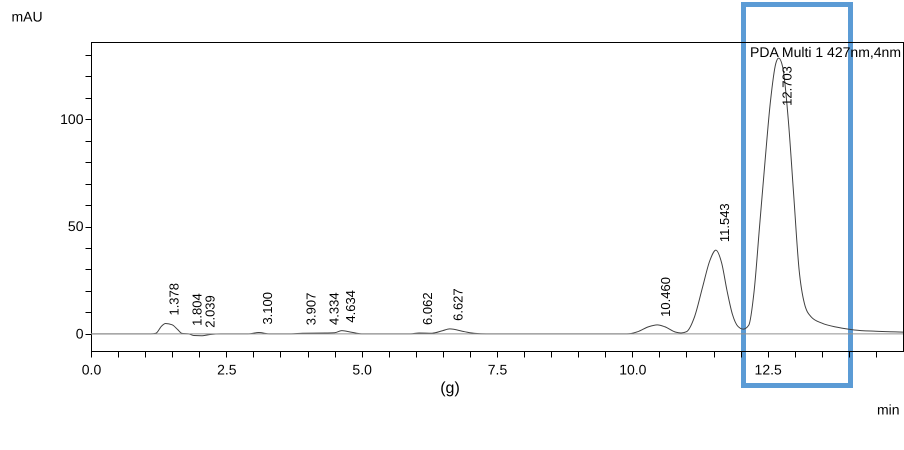  What do you see at coordinates (267, 308) in the screenshot?
I see `annotation: 3.100` at bounding box center [267, 308].